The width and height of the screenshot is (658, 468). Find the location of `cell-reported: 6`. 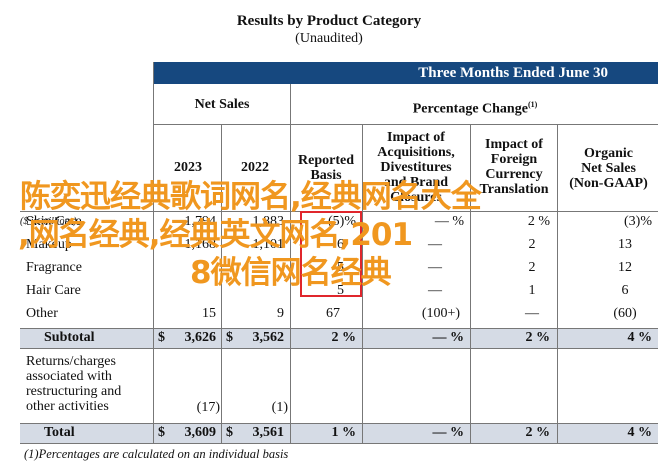

cell-reported: 6 is located at coordinates (340, 244).